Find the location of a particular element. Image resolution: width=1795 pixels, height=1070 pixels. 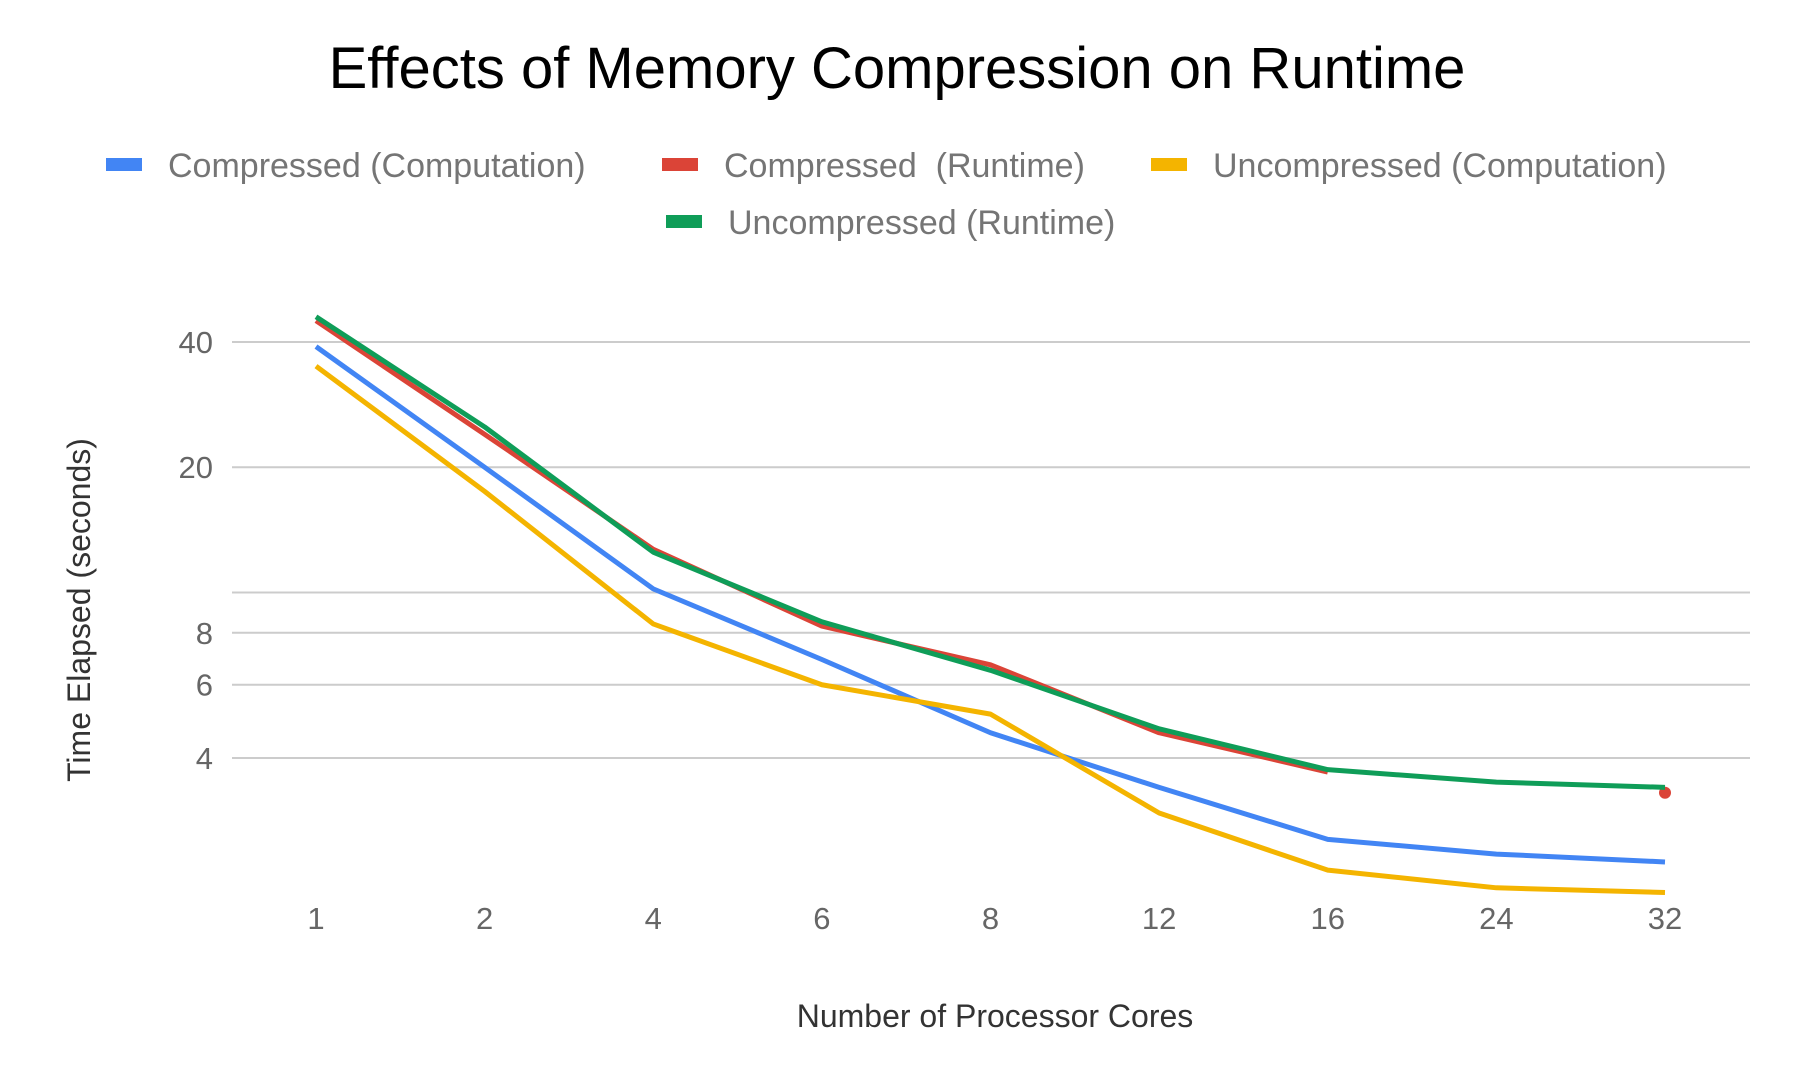

legend-label: Compressed (Runtime) is located at coordinates (904, 166).